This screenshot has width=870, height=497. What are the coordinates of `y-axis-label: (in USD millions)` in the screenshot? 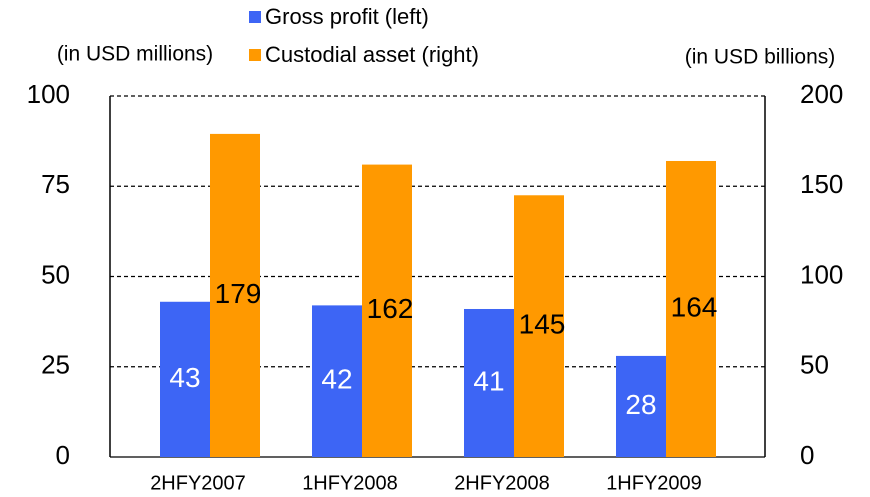 It's located at (135, 54).